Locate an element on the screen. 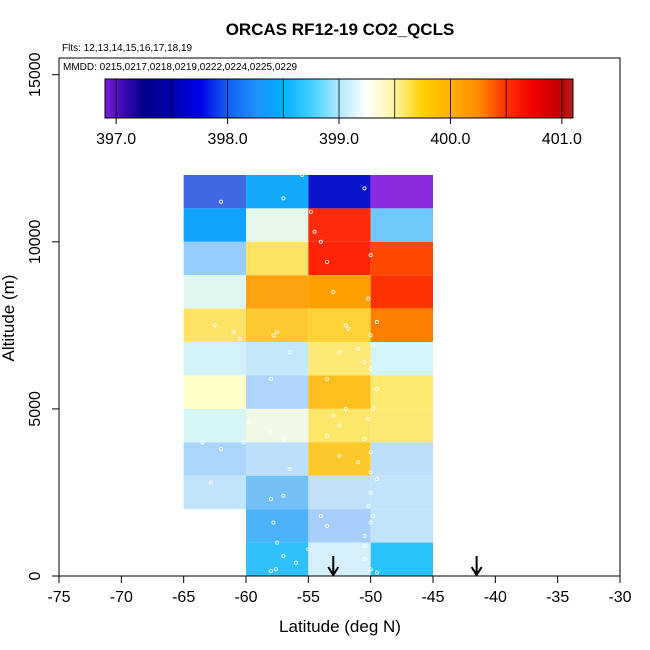 Image resolution: width=650 pixels, height=650 pixels. x-axis-label: Latitude (deg N) is located at coordinates (340, 626).